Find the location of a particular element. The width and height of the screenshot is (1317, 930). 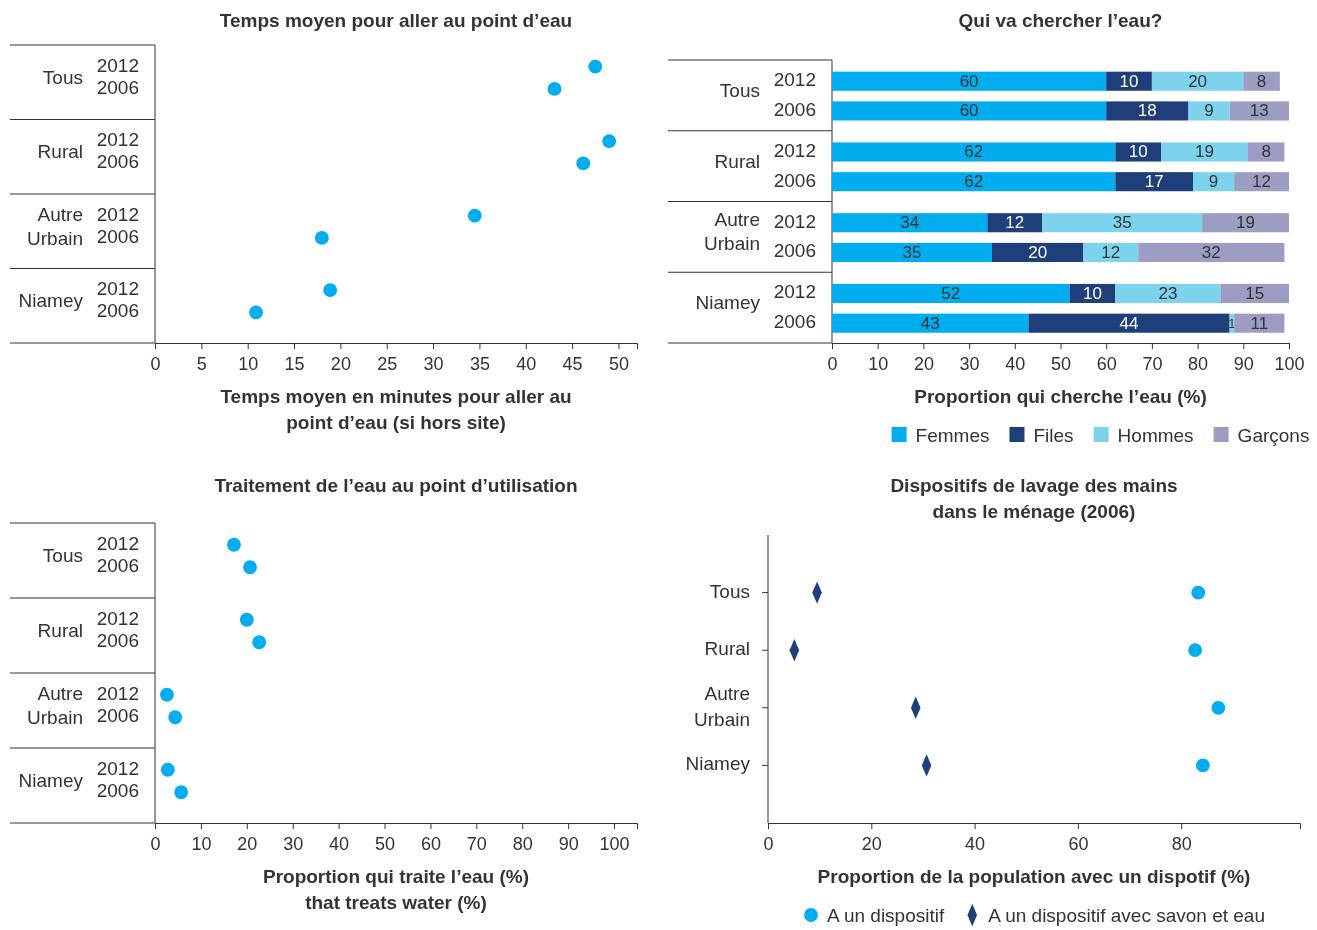

legend-label: A un dispositif is located at coordinates (886, 915).